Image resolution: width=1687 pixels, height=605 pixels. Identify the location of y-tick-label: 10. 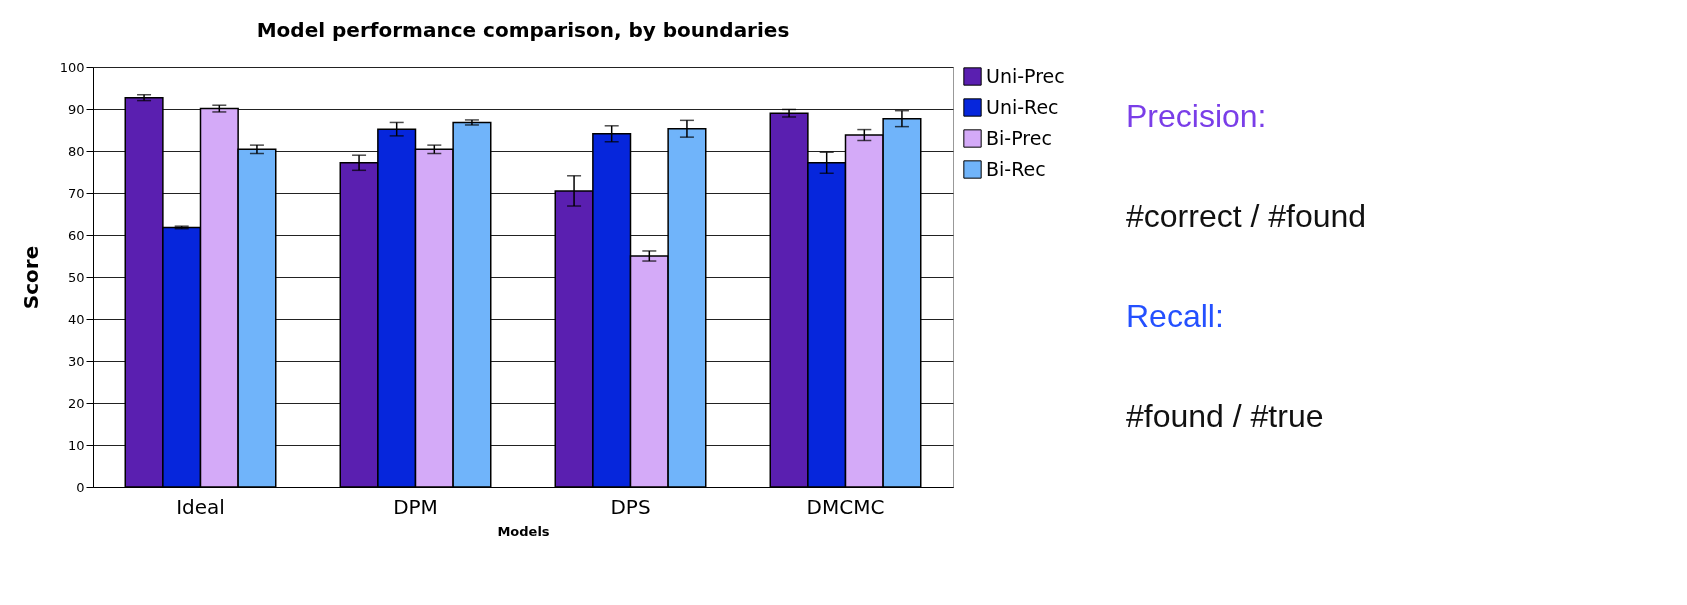
(76, 445).